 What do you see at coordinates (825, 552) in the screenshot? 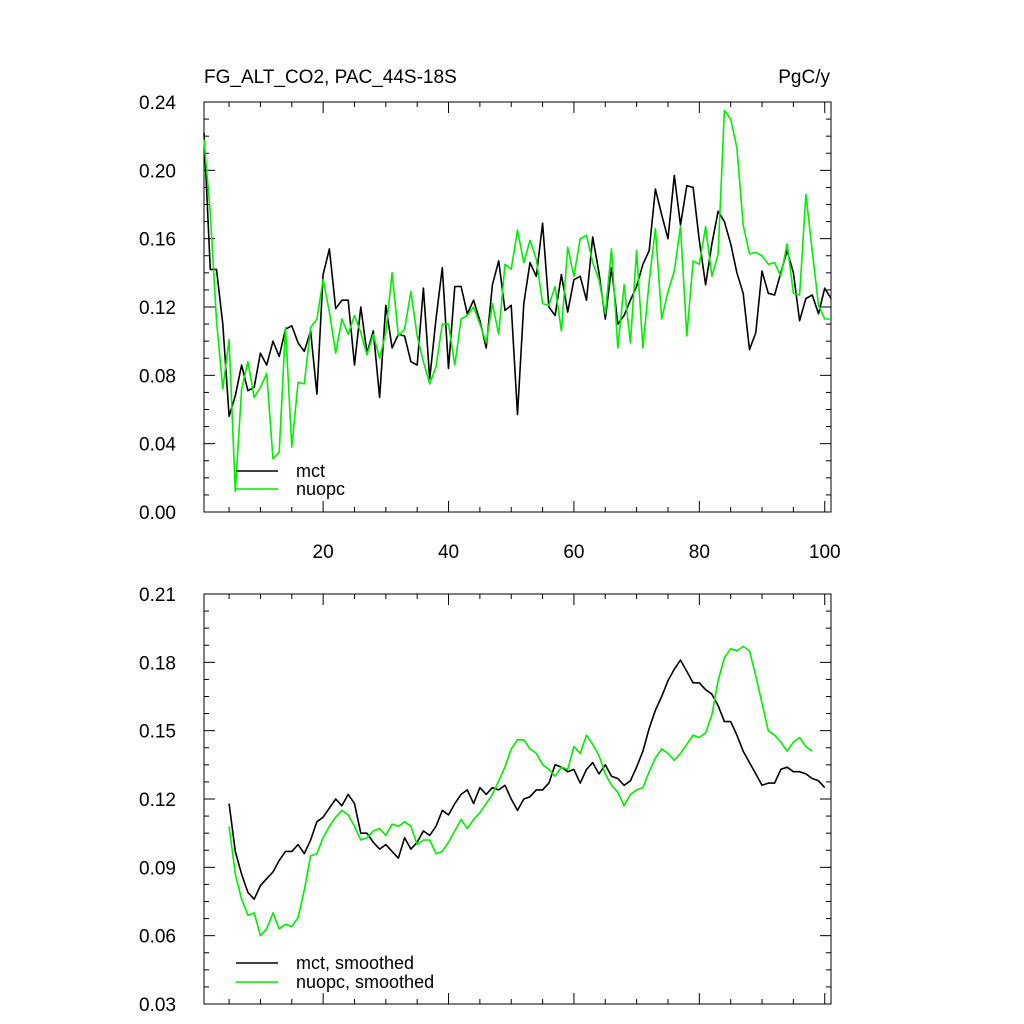
I see `x-tick-label: 100` at bounding box center [825, 552].